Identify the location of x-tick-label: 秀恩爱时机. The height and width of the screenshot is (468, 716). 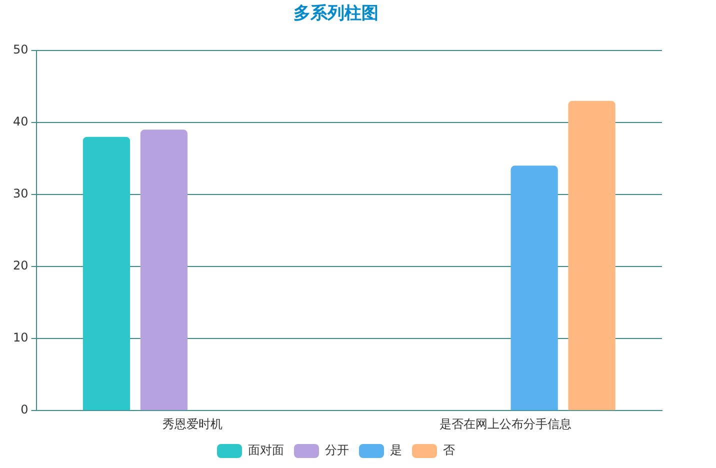
(192, 423).